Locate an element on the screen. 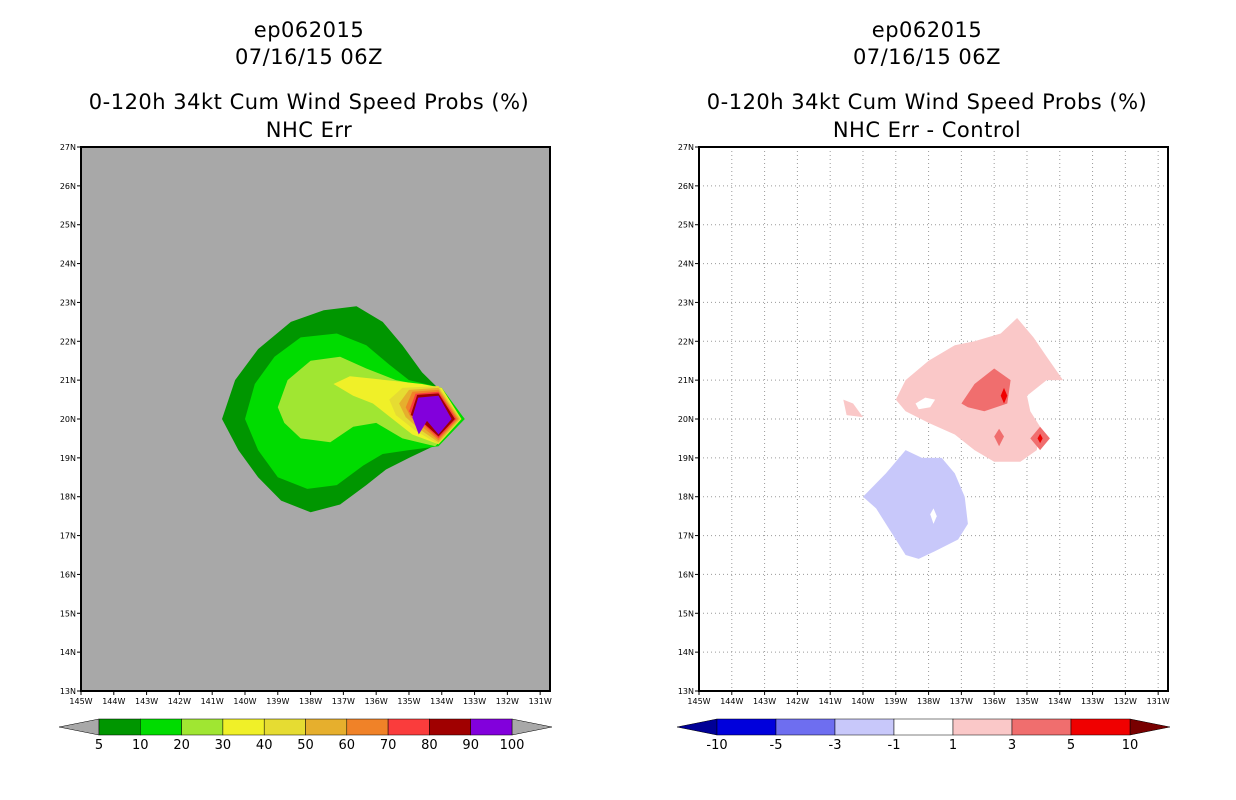 The height and width of the screenshot is (800, 1236). left-x-tick-label: 132W is located at coordinates (507, 701).